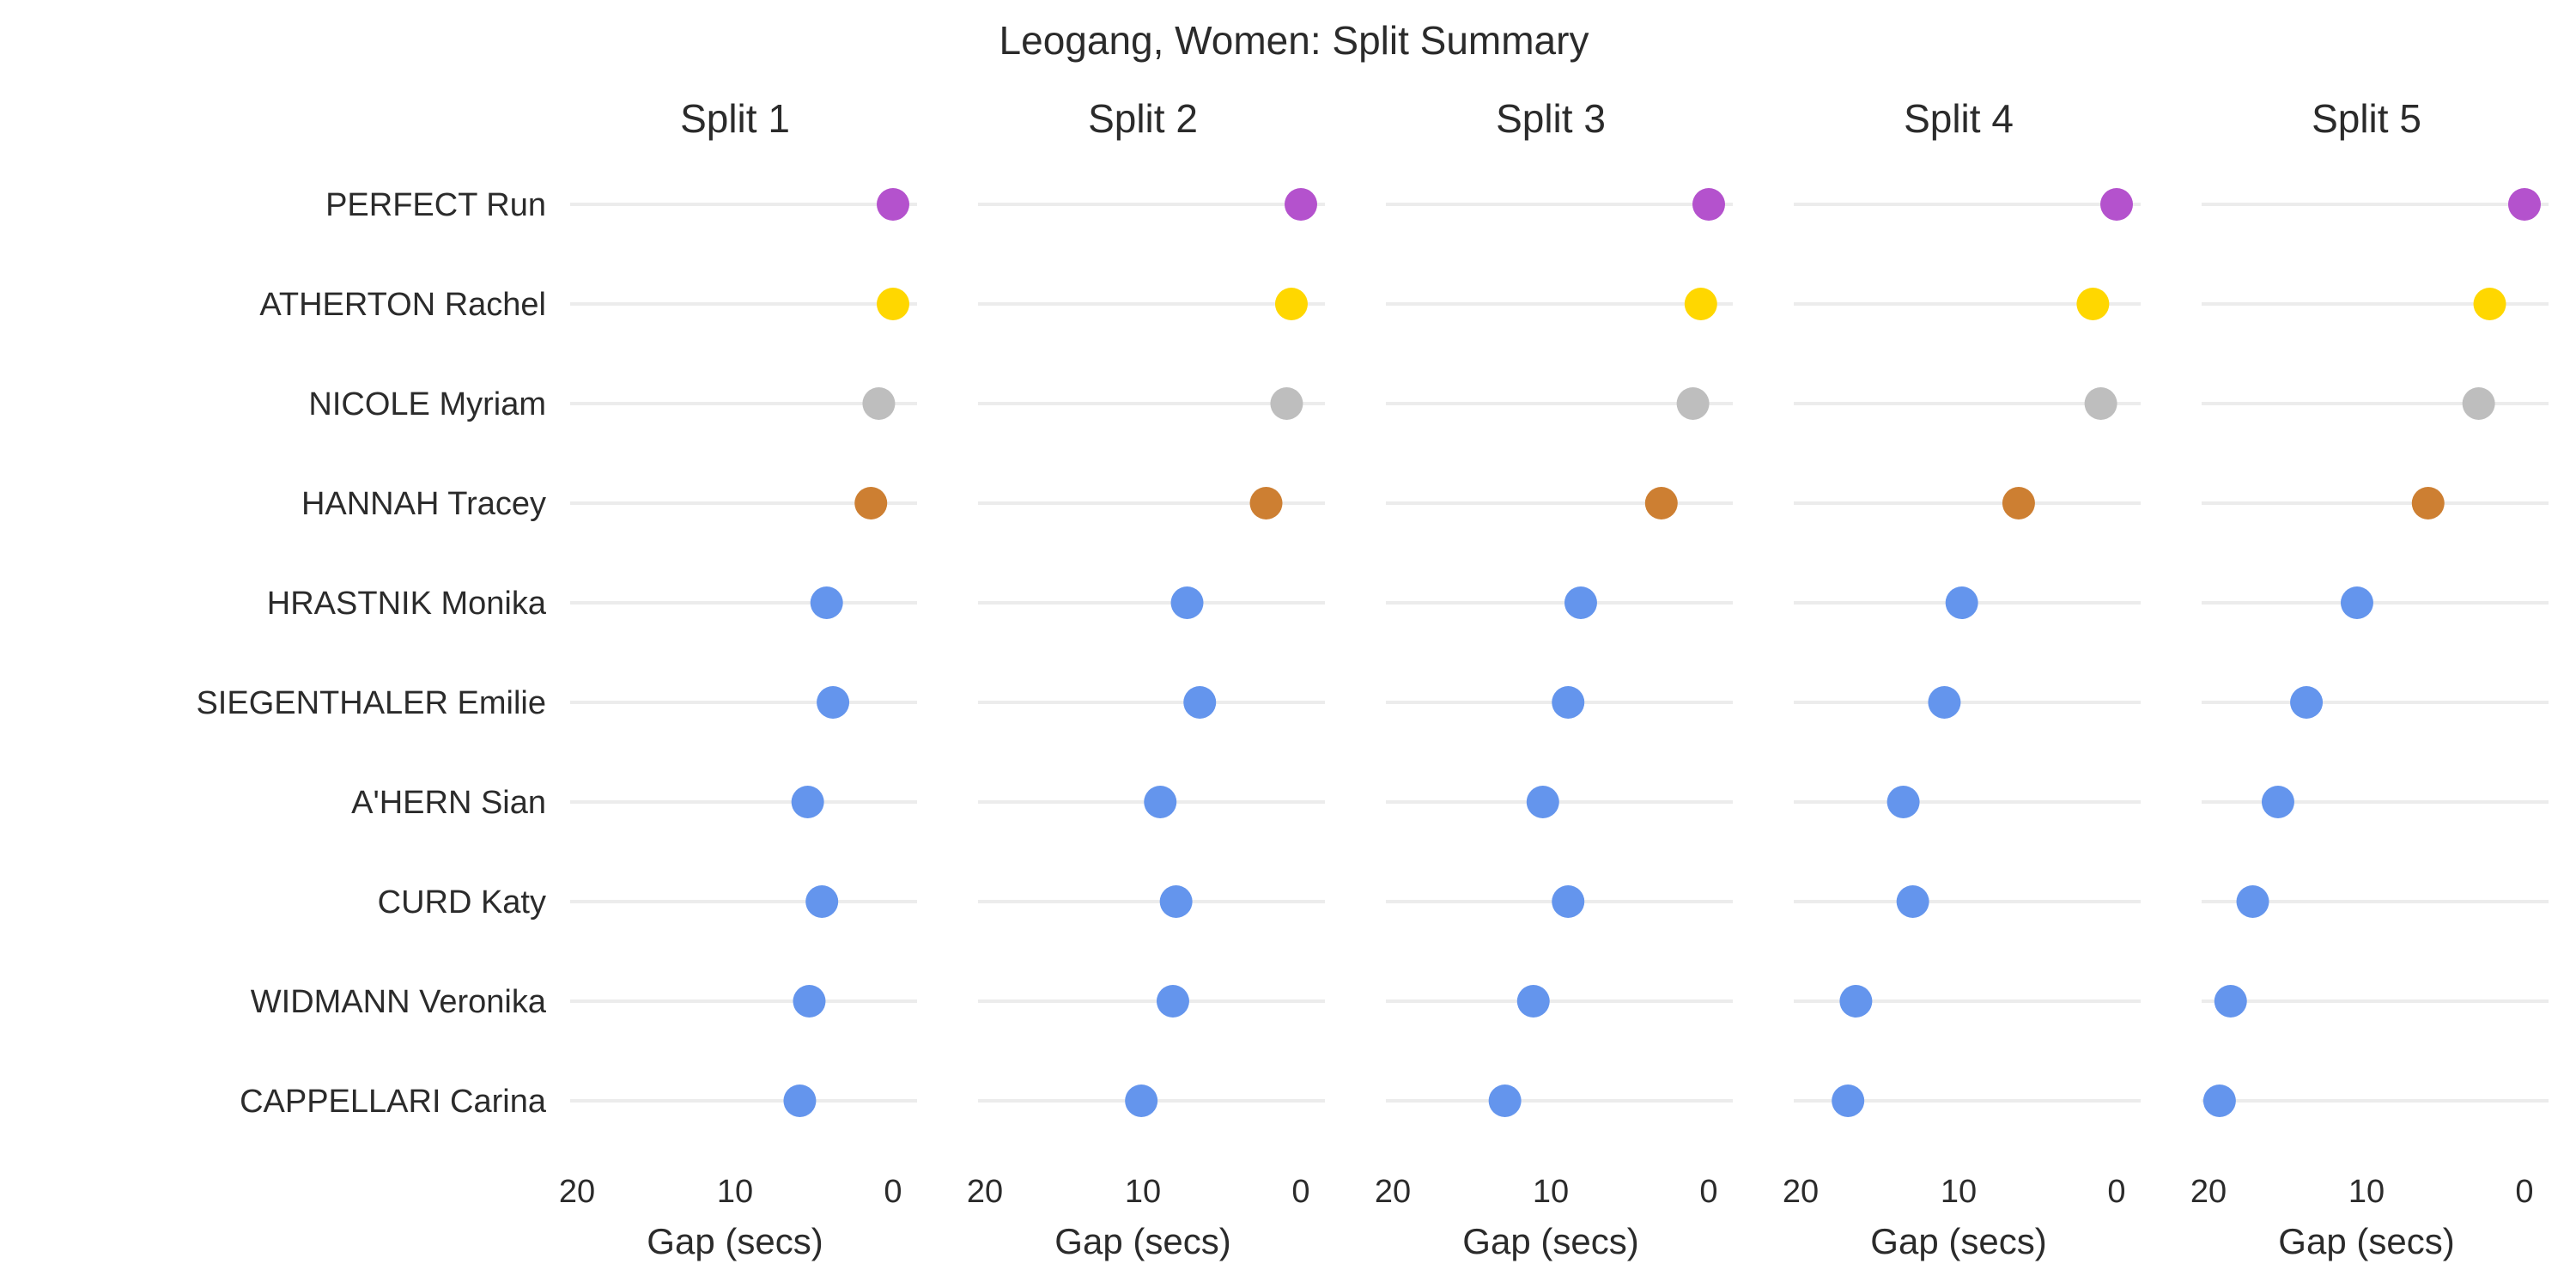  What do you see at coordinates (393, 1102) in the screenshot?
I see `rider-label-cappellari-carina: CAPPELLARI Carina` at bounding box center [393, 1102].